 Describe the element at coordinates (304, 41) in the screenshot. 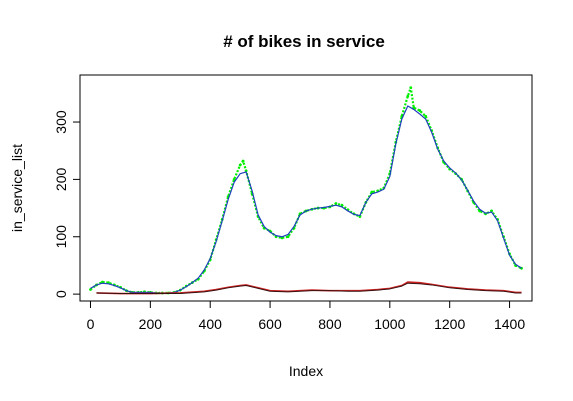

I see `chart-title: # of bikes in service` at that location.